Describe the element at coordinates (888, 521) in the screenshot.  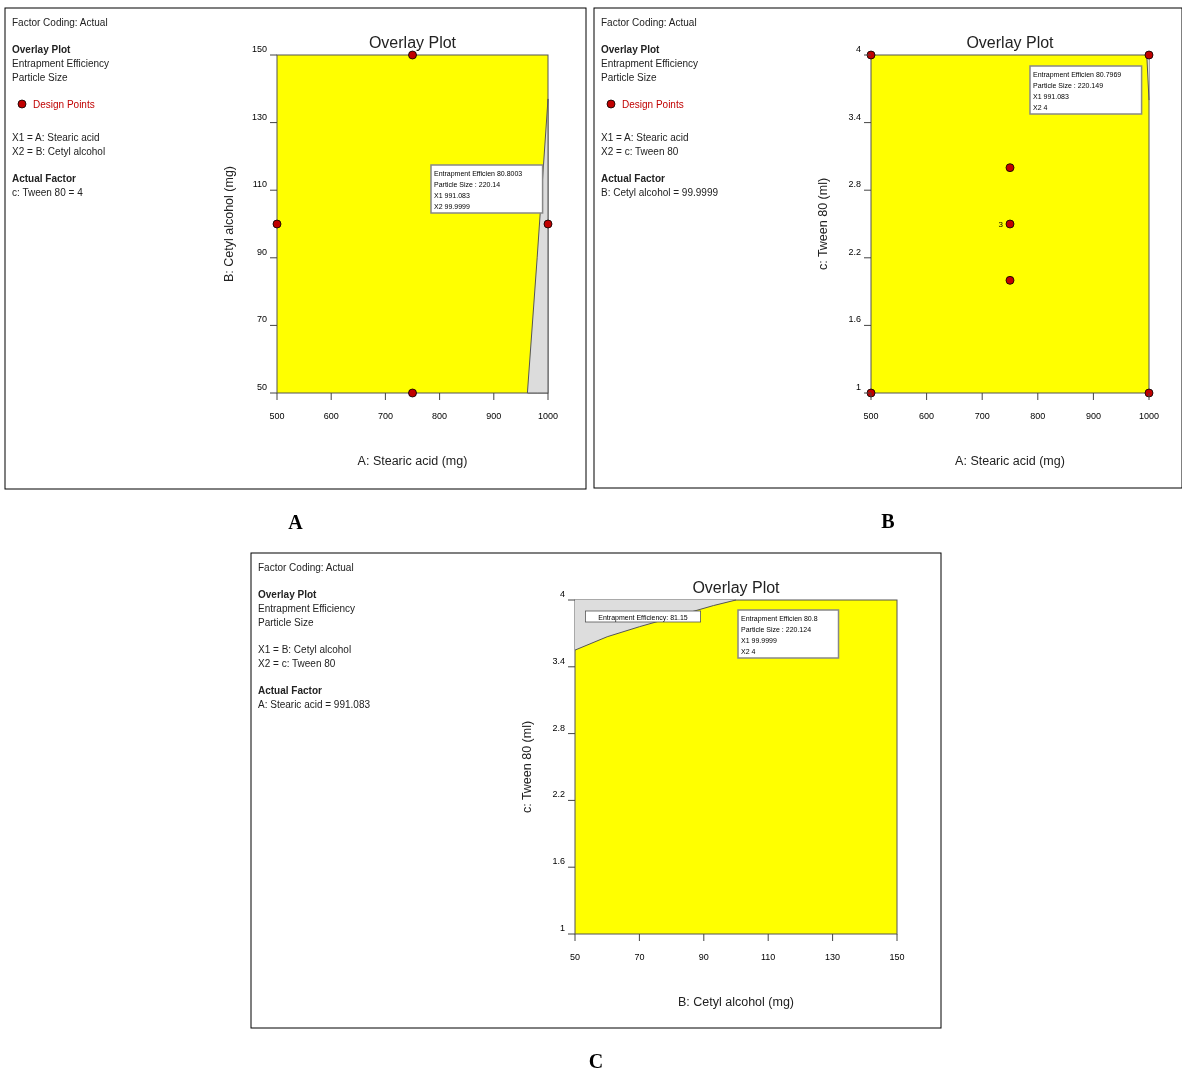
I see `text: B` at that location.